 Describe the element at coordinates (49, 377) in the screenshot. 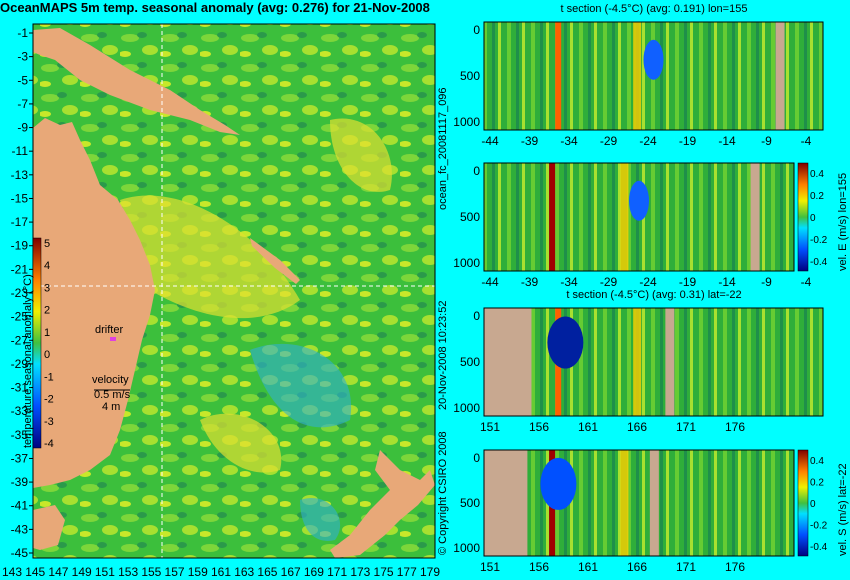

I see `map-colorbar-tick: -1` at that location.